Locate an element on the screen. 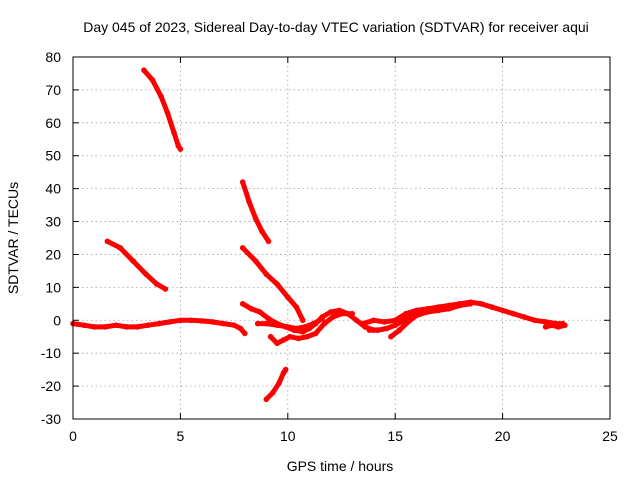 This screenshot has width=640, height=480. y-tick-label: 10 is located at coordinates (53, 287).